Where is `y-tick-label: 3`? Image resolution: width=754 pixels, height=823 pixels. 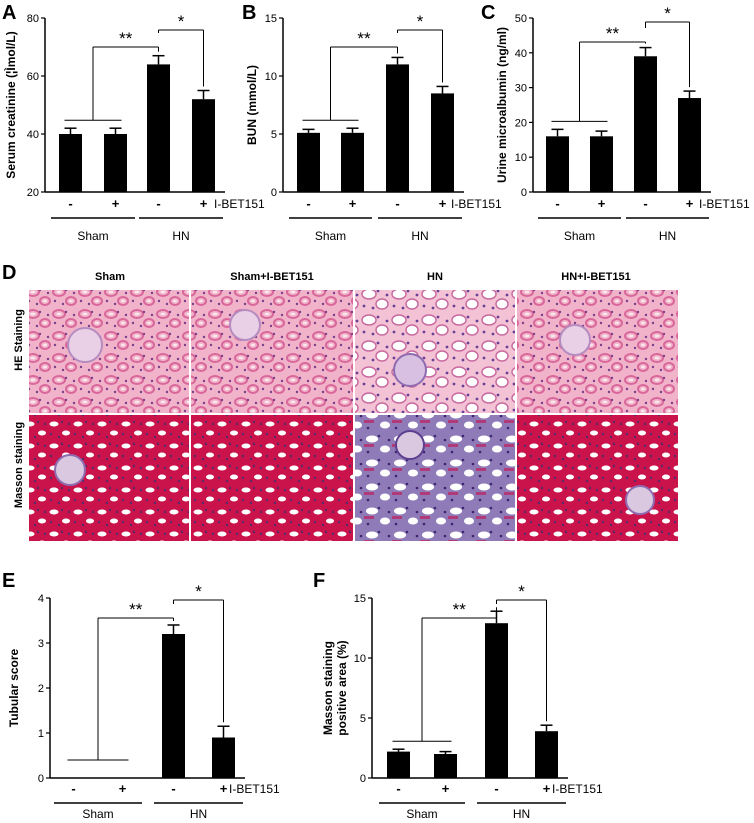 y-tick-label: 3 is located at coordinates (41, 644).